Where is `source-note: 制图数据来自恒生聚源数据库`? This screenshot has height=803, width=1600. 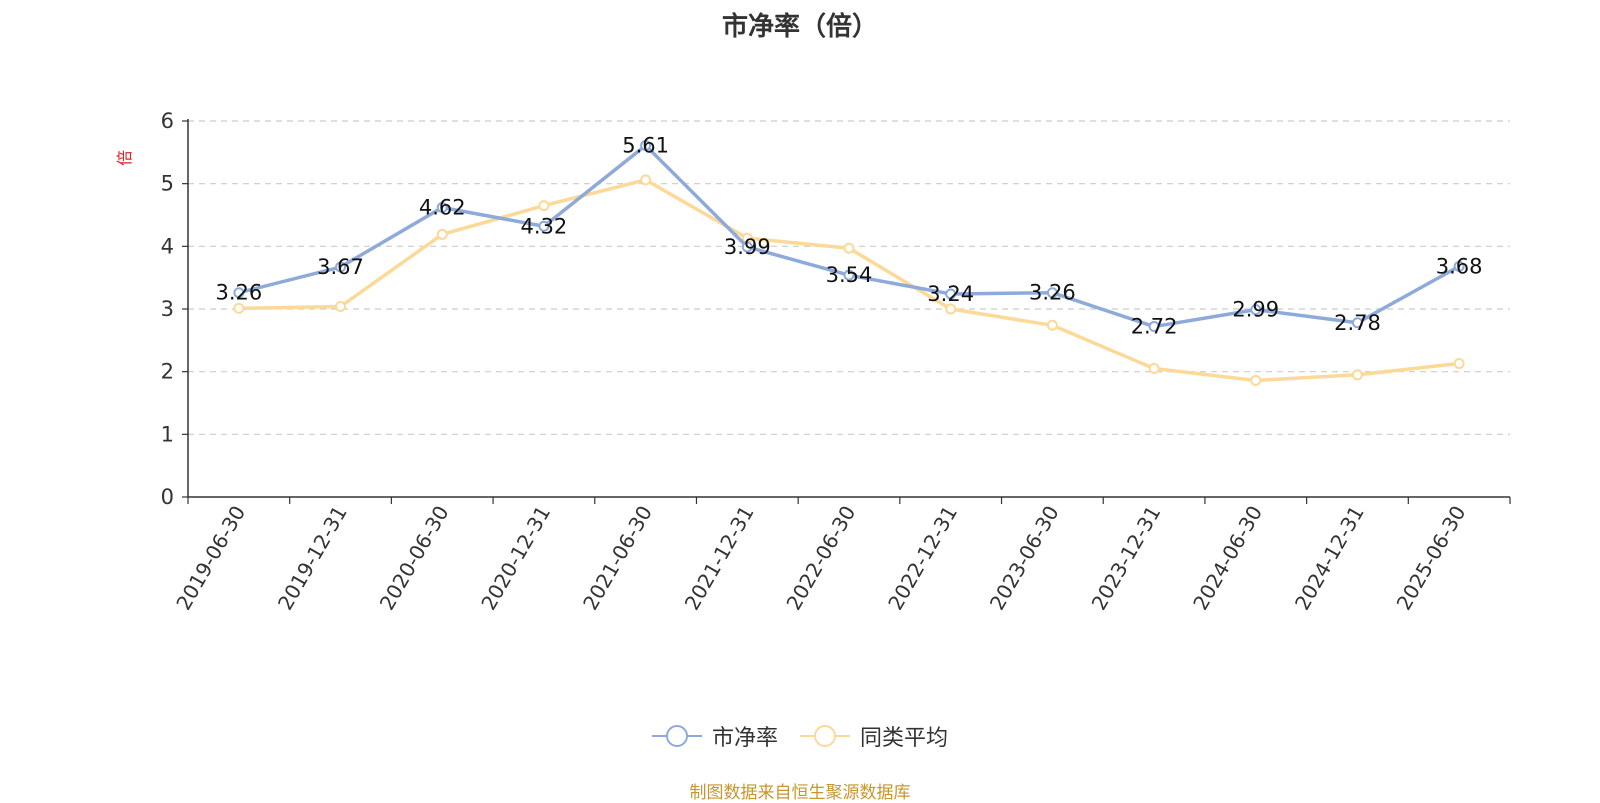 source-note: 制图数据来自恒生聚源数据库 is located at coordinates (800, 793).